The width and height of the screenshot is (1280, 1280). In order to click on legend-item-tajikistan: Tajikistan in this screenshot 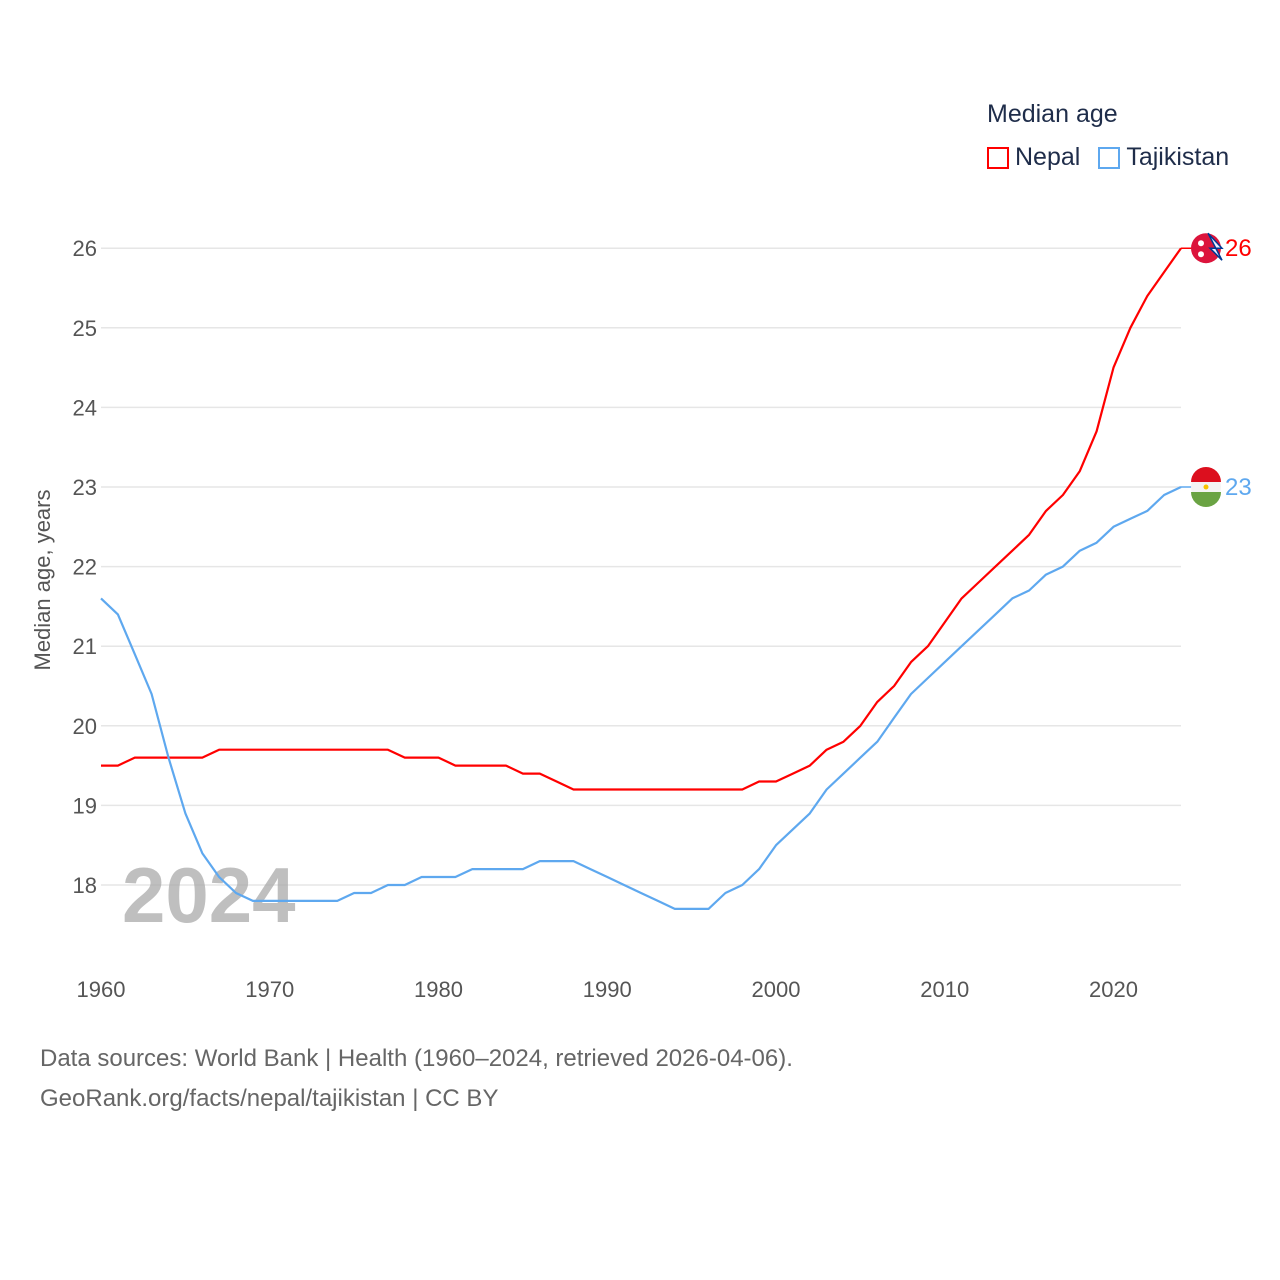, I will do `click(1163, 157)`.